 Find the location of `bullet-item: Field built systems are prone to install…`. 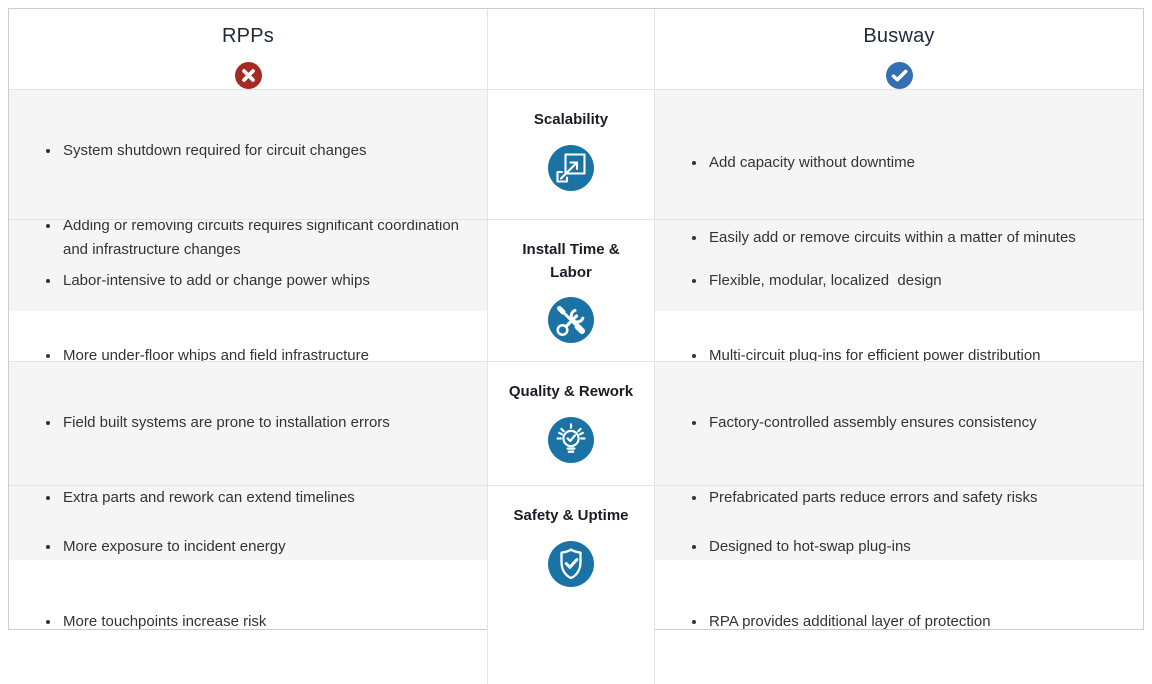

bullet-item: Field built systems are prone to install… is located at coordinates (225, 423).